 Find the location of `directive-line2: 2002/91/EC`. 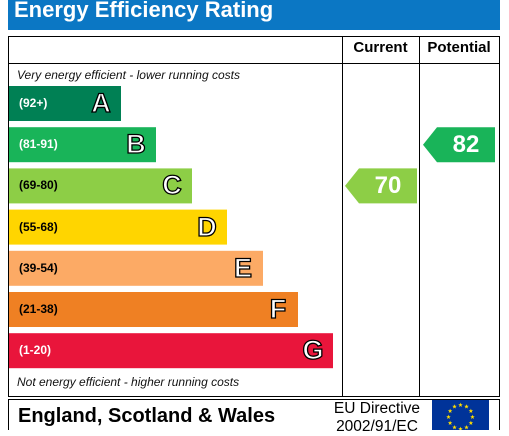

directive-line2: 2002/91/EC is located at coordinates (377, 426).